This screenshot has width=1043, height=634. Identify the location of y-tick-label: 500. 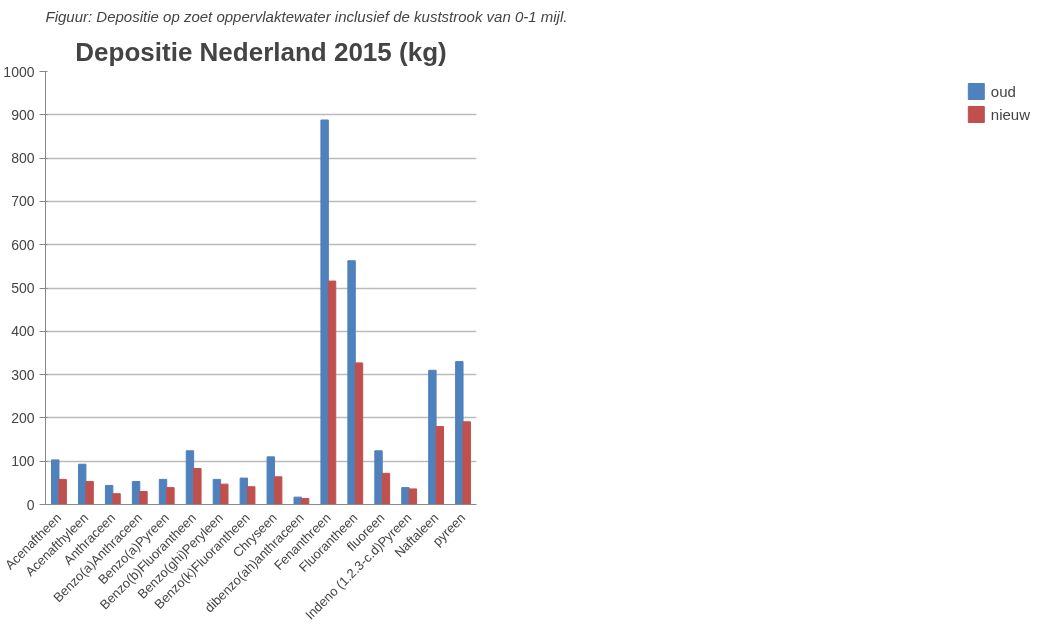
(23, 288).